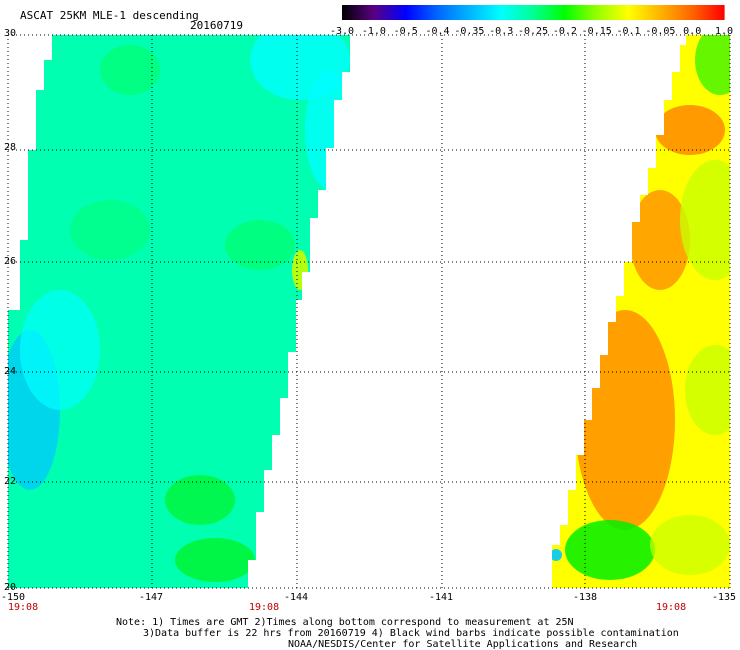 This screenshot has width=740, height=650. What do you see at coordinates (712, 65) in the screenshot?
I see `green-ne-patch` at bounding box center [712, 65].